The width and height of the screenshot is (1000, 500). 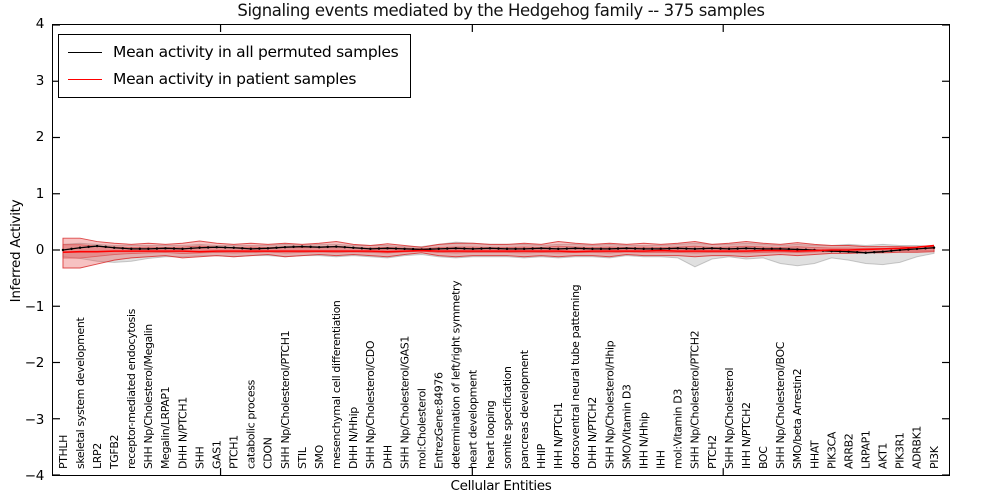 I want to click on legend-item-patient: Mean activity in patient samples, so click(x=233, y=79).